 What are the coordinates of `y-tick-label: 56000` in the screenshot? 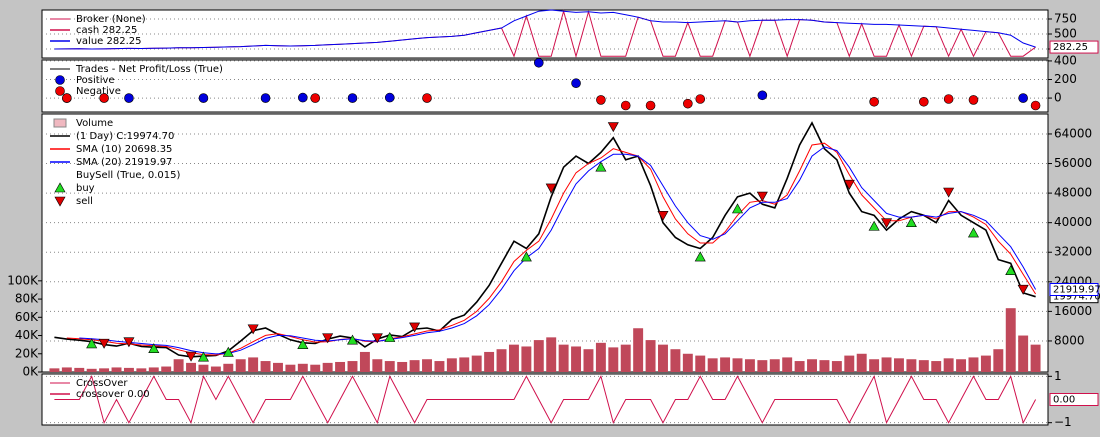 It's located at (1073, 163).